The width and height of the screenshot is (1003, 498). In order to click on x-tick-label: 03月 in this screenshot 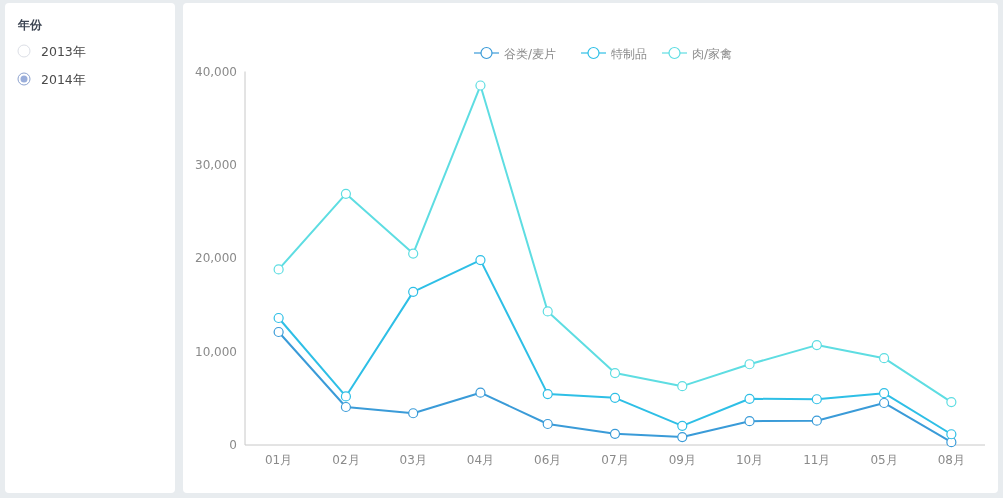, I will do `click(413, 460)`.